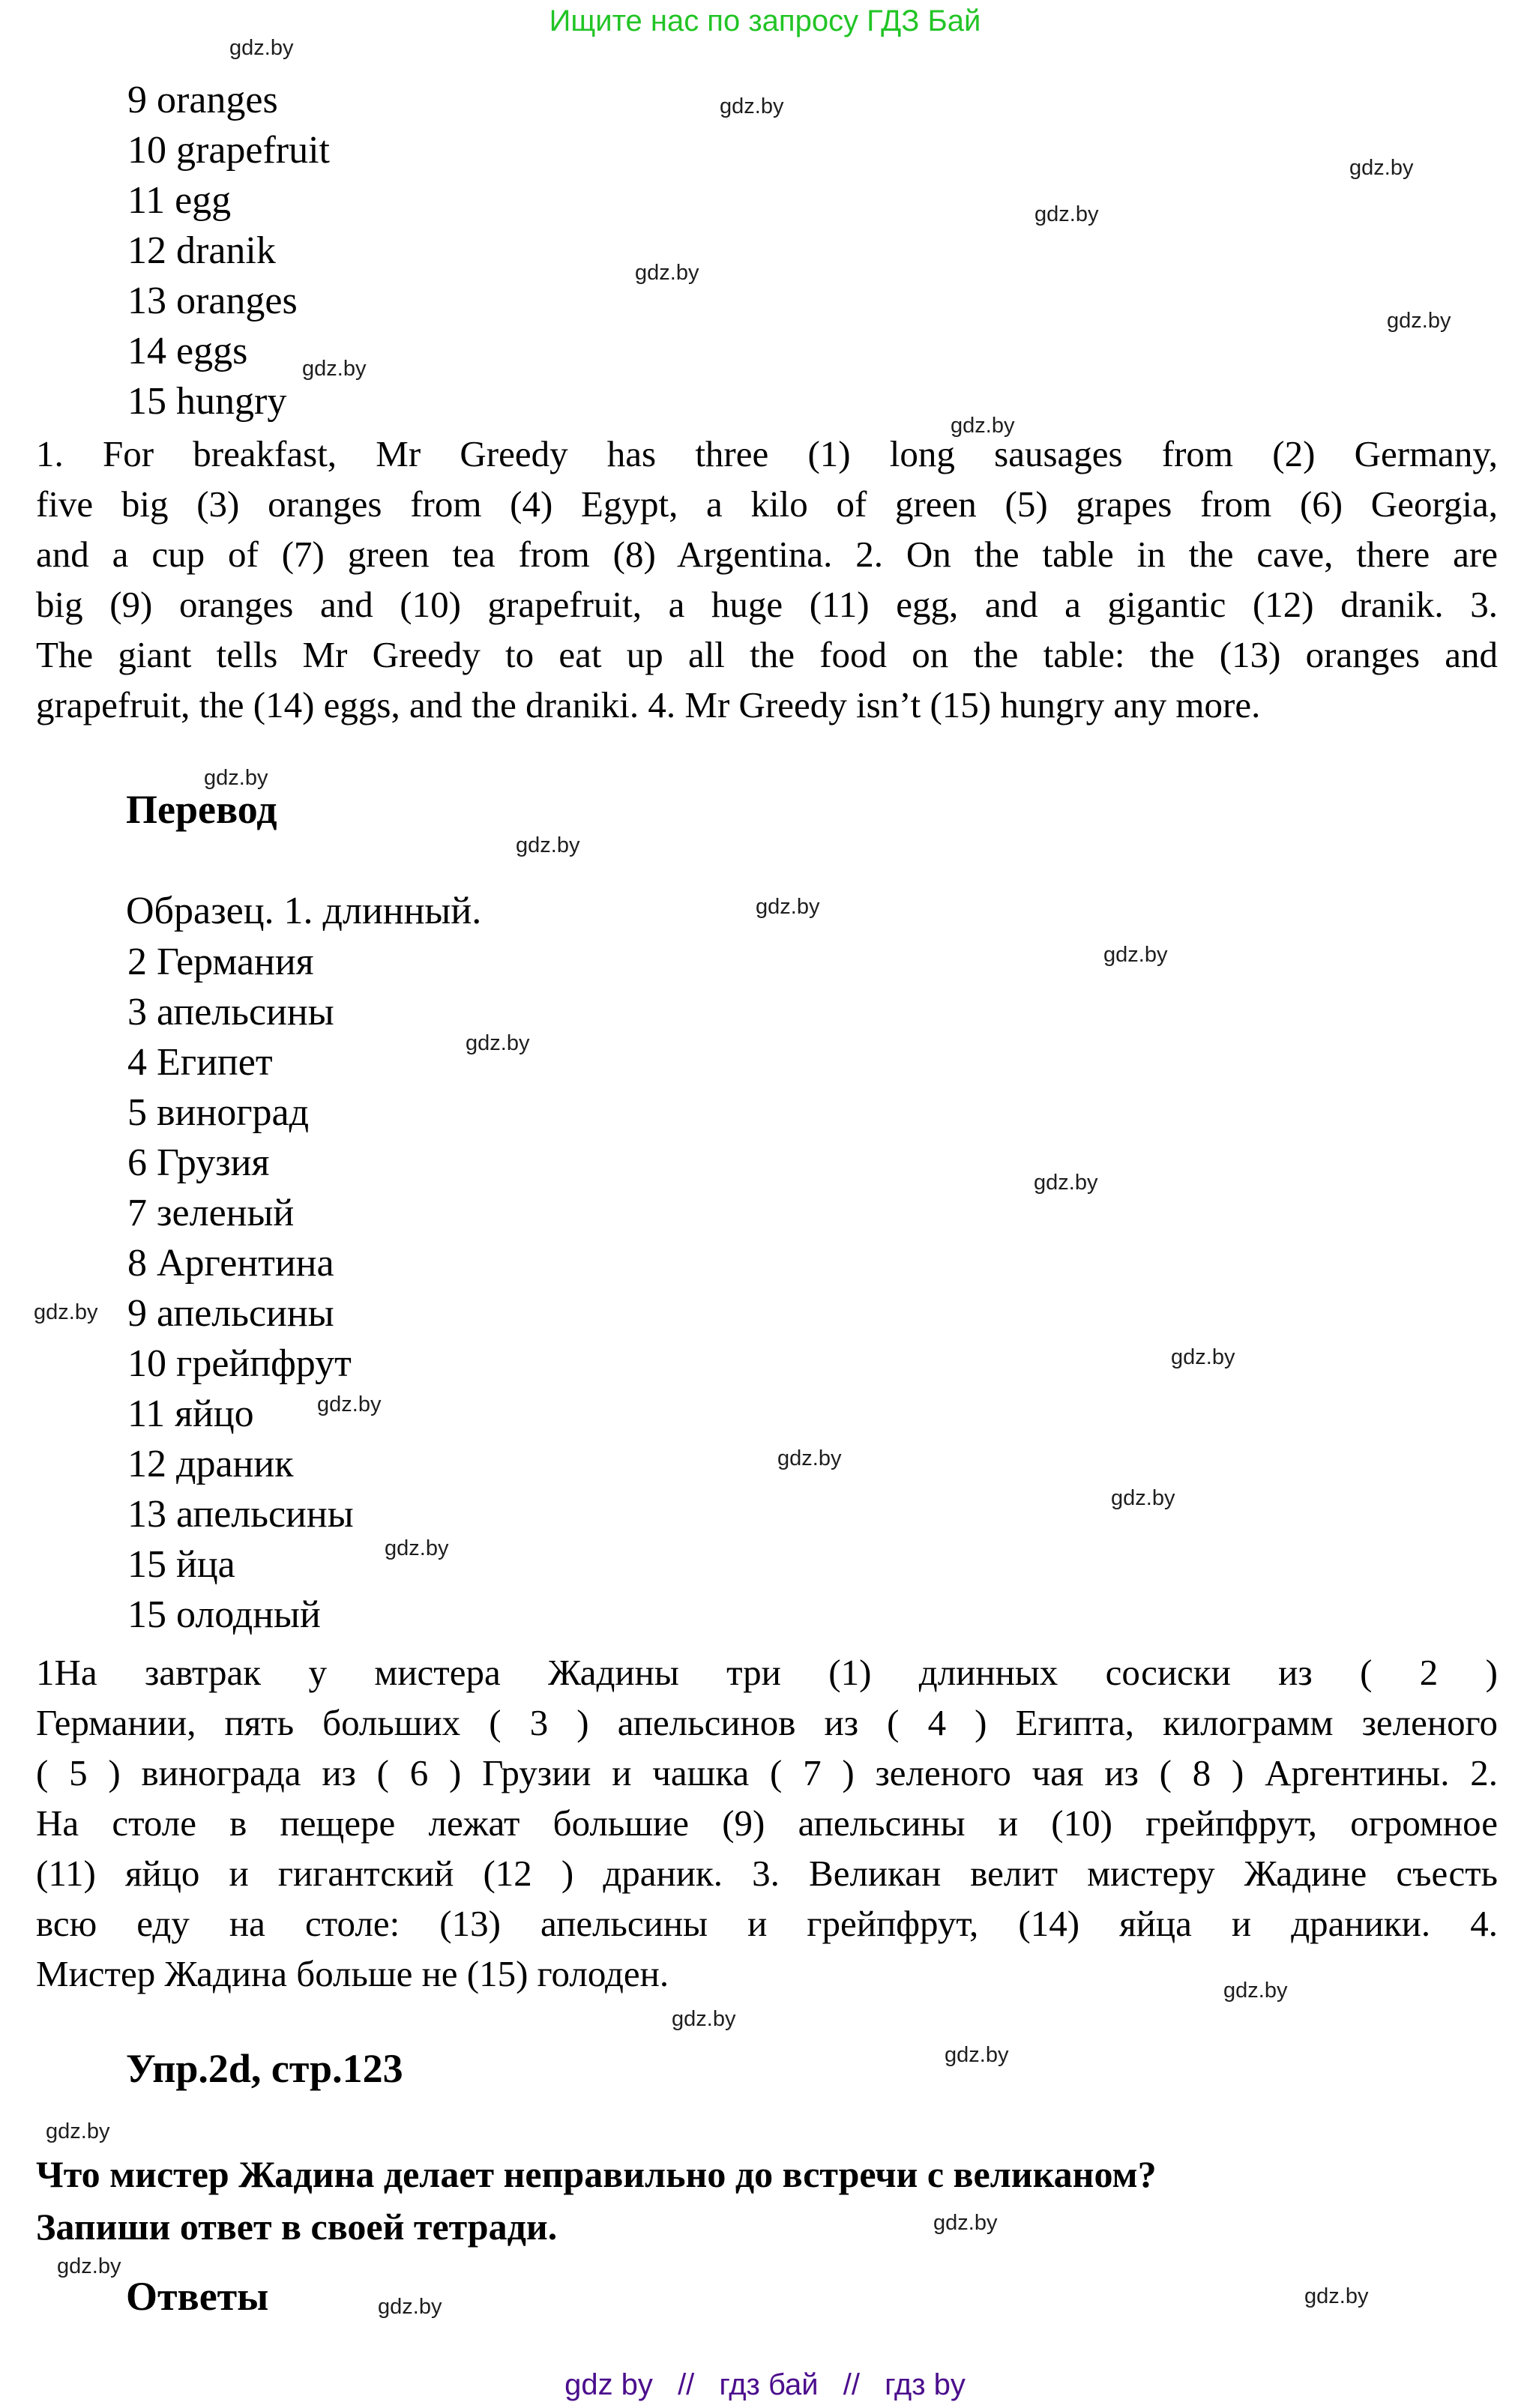 This screenshot has width=1530, height=2408. I want to click on list-item: 9 апельсины, so click(230, 1313).